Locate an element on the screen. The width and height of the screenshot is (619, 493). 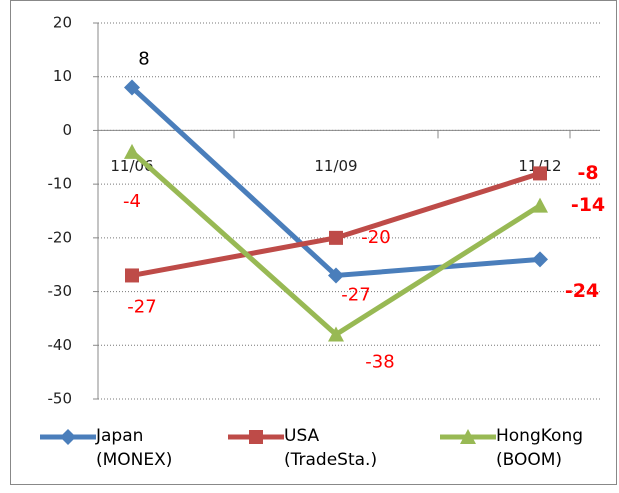
y-tick-label: 10 is located at coordinates (62, 76).